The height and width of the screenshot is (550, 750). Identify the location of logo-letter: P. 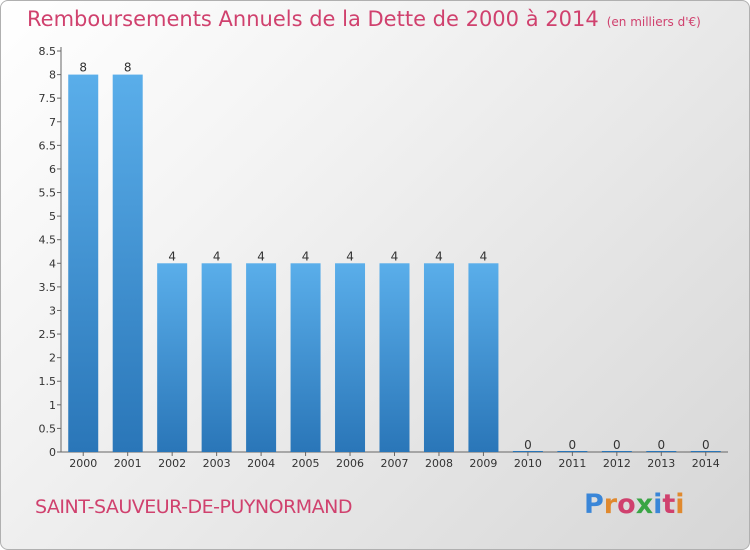
(594, 504).